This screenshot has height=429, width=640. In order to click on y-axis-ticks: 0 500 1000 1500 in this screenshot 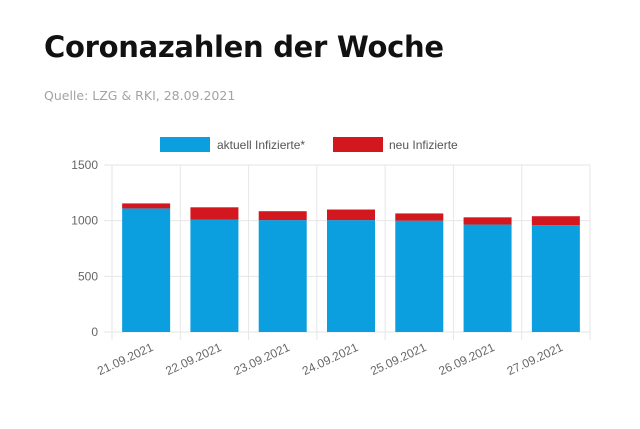, I will do `click(84, 248)`.